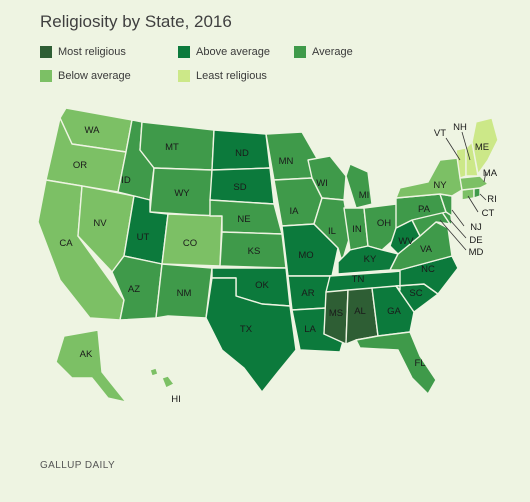  I want to click on label-MD: MD, so click(476, 252).